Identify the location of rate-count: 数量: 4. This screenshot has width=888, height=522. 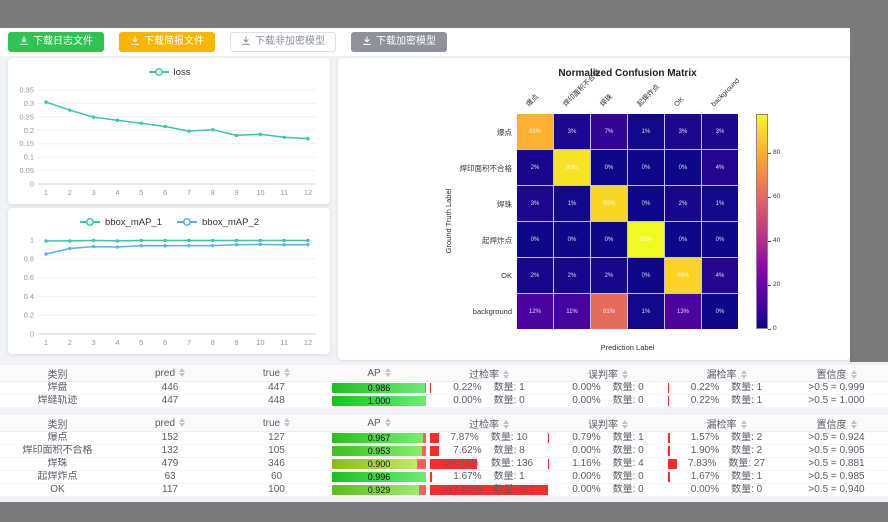
(628, 463).